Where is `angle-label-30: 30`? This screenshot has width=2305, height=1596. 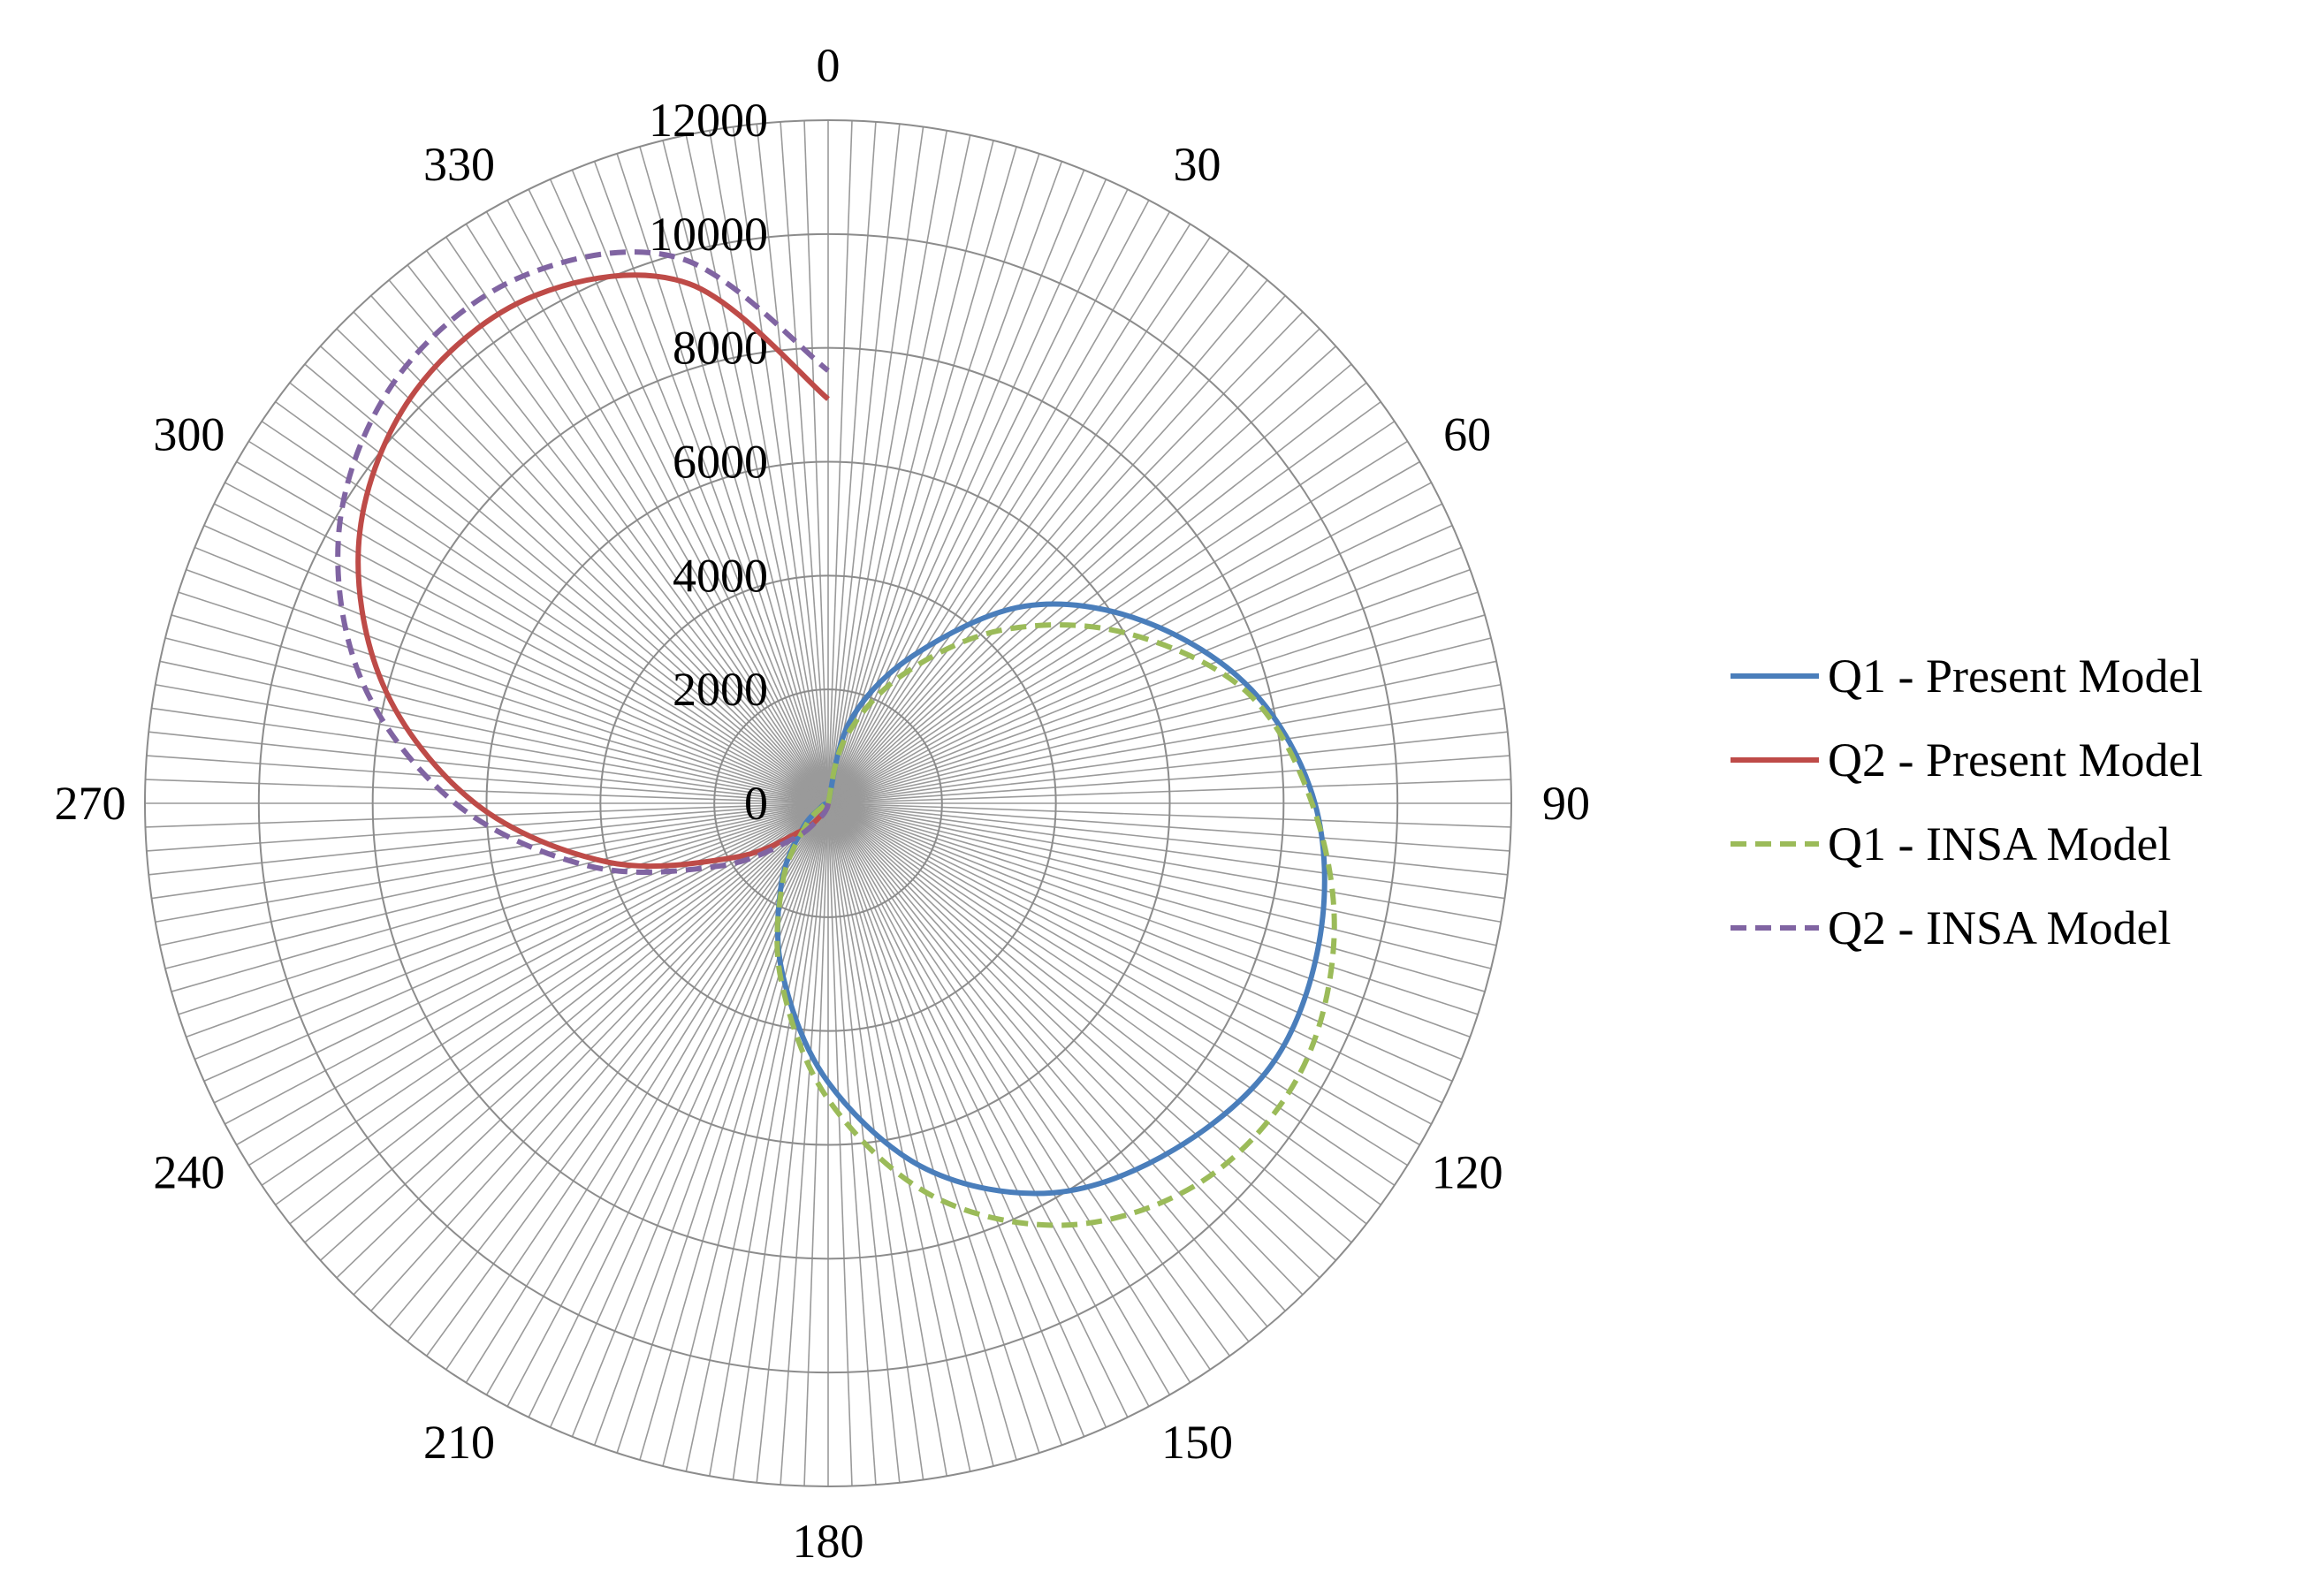 angle-label-30: 30 is located at coordinates (1197, 164).